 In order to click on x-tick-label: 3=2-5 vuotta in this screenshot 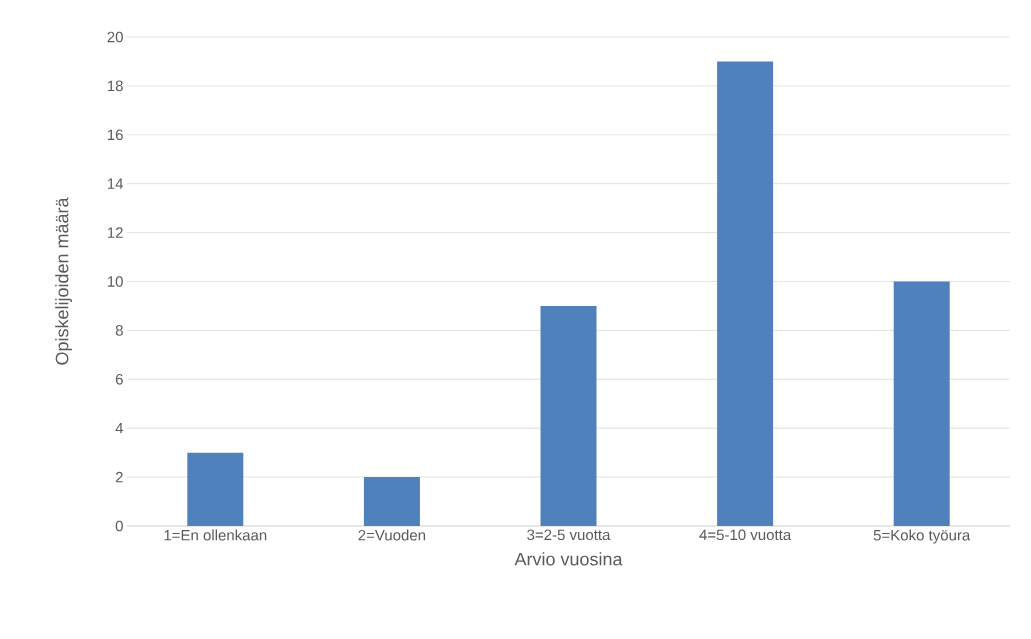, I will do `click(569, 535)`.